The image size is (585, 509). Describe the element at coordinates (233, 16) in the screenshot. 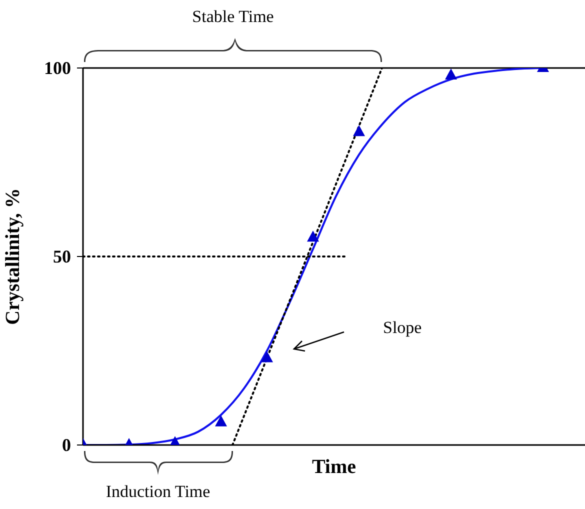

I see `text: Stable Time` at that location.